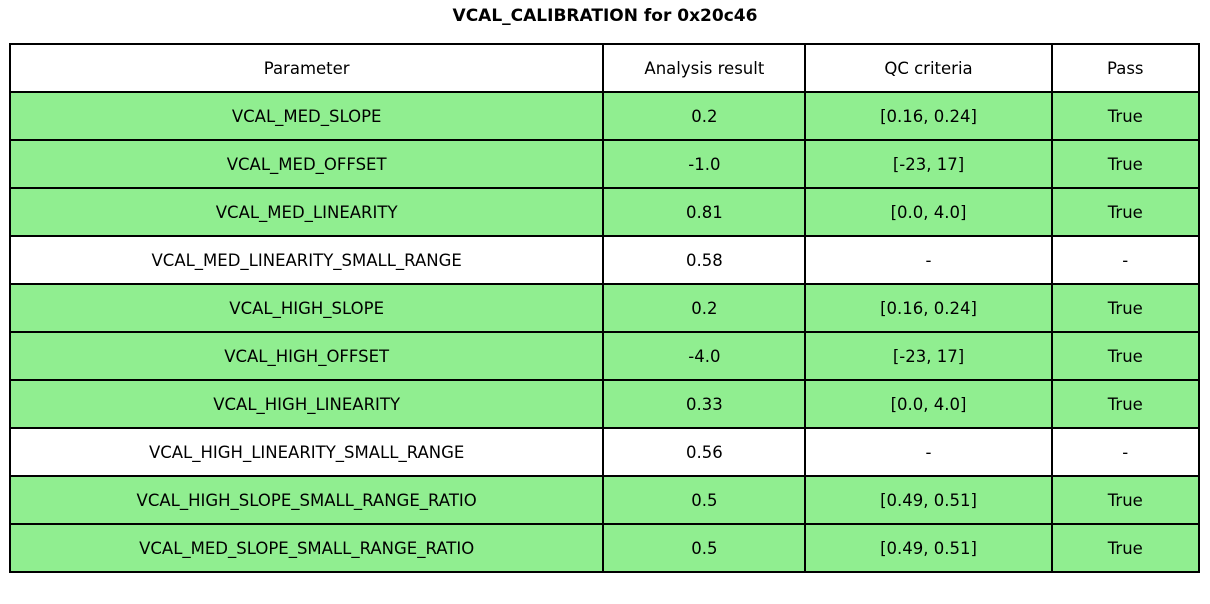  What do you see at coordinates (306, 452) in the screenshot?
I see `cell-parameter: VCAL_HIGH_LINEARITY_SMALL_RANGE` at bounding box center [306, 452].